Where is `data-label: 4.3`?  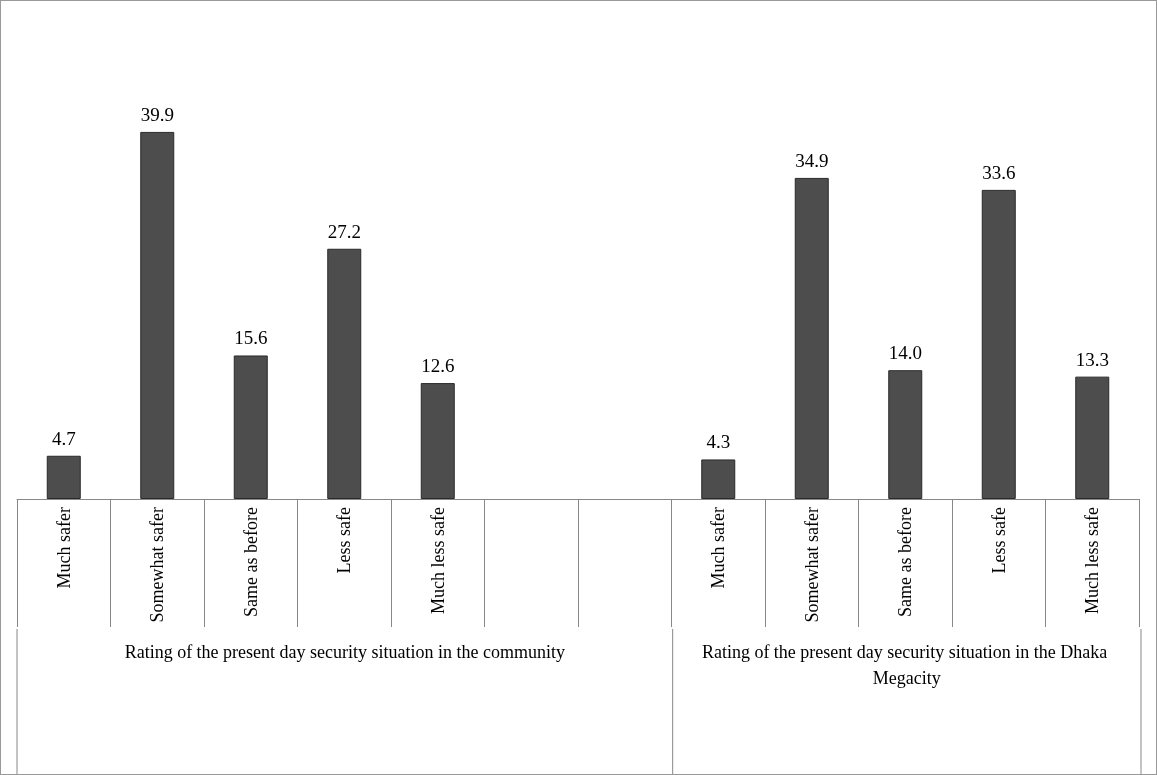 data-label: 4.3 is located at coordinates (718, 442).